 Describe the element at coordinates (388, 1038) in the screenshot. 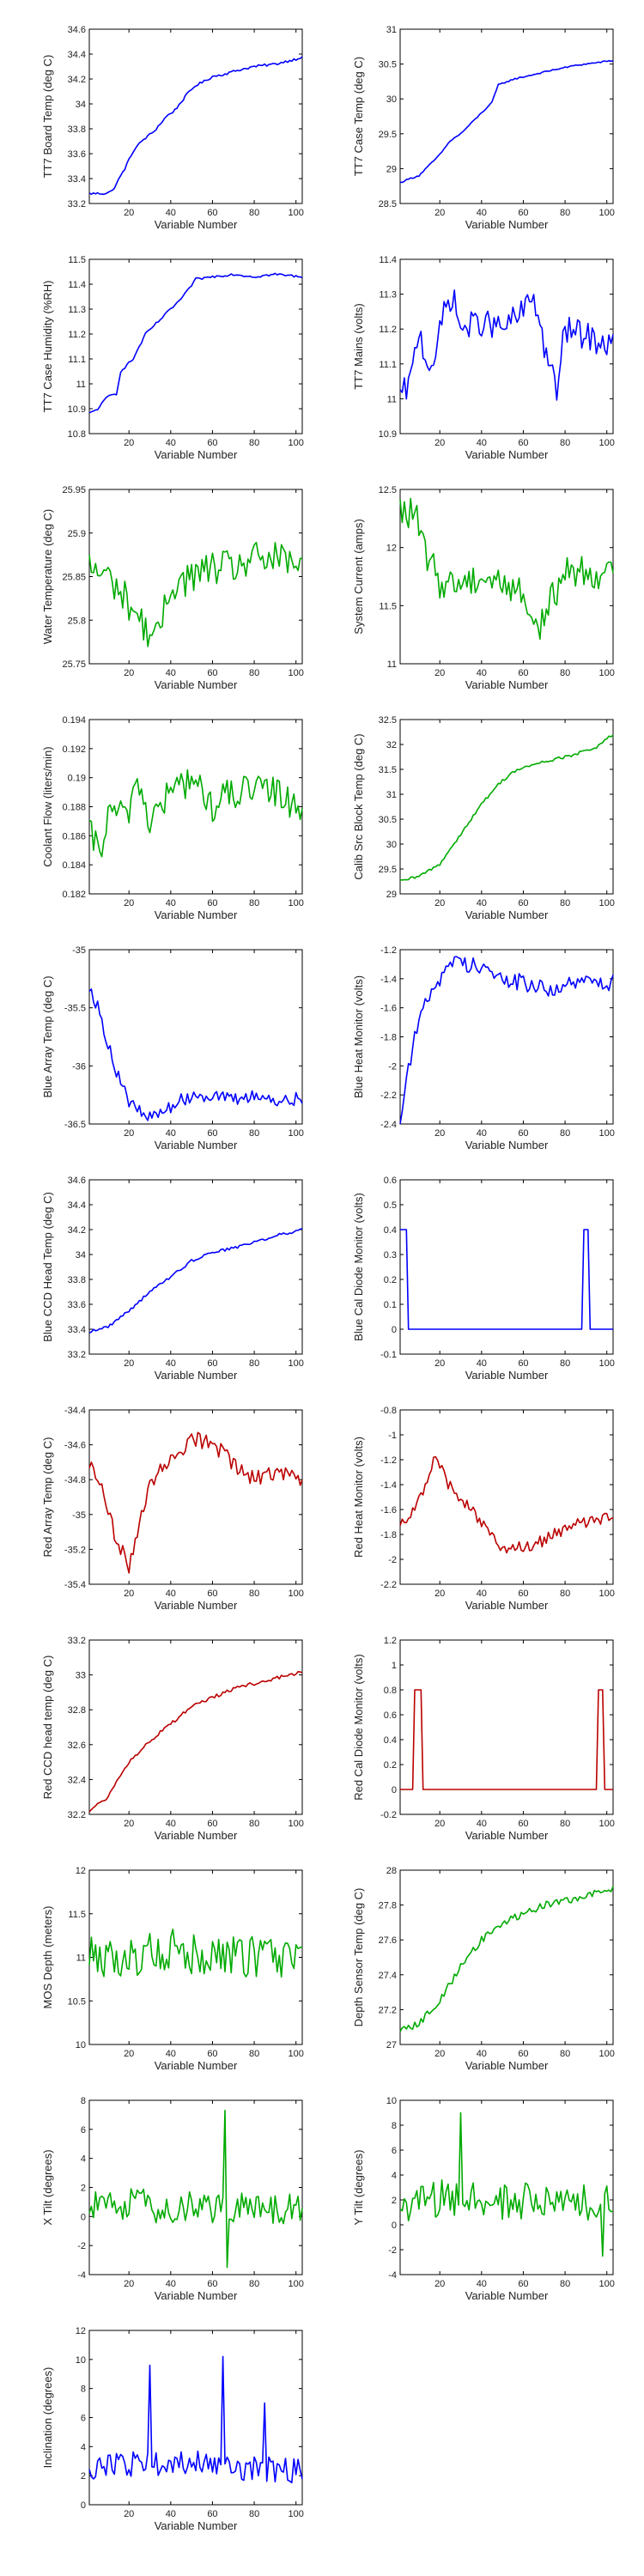

I see `blue-heat-monitor-ytick-label: -1.8` at that location.